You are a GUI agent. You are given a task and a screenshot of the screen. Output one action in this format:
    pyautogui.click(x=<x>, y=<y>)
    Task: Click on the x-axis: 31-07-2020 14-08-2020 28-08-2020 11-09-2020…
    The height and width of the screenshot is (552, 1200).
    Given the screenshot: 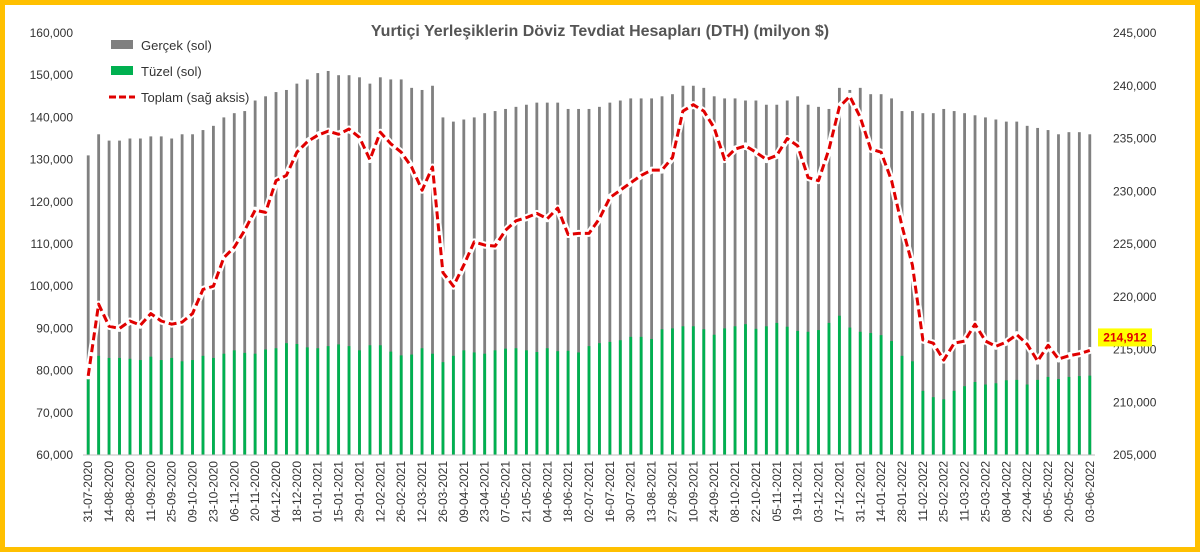 What is the action you would take?
    pyautogui.click(x=589, y=488)
    